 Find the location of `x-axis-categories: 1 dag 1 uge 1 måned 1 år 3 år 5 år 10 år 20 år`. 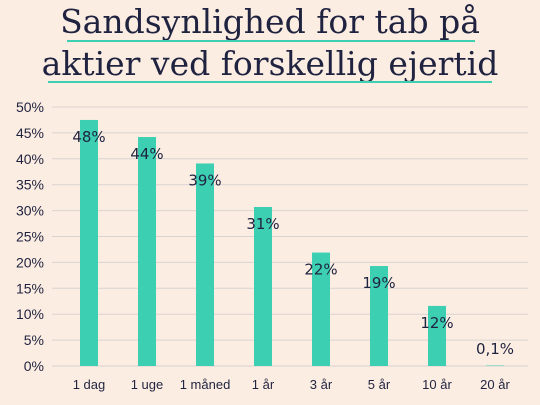

x-axis-categories: 1 dag 1 uge 1 måned 1 år 3 år 5 år 10 år 20 år is located at coordinates (292, 384).